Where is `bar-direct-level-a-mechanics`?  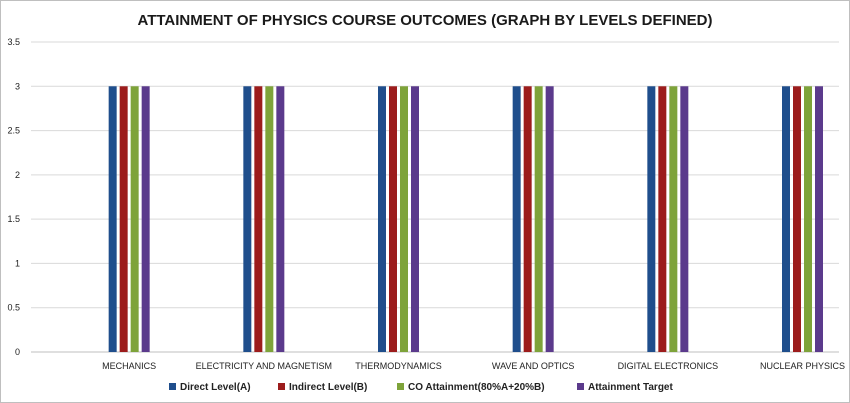 bar-direct-level-a-mechanics is located at coordinates (112, 219).